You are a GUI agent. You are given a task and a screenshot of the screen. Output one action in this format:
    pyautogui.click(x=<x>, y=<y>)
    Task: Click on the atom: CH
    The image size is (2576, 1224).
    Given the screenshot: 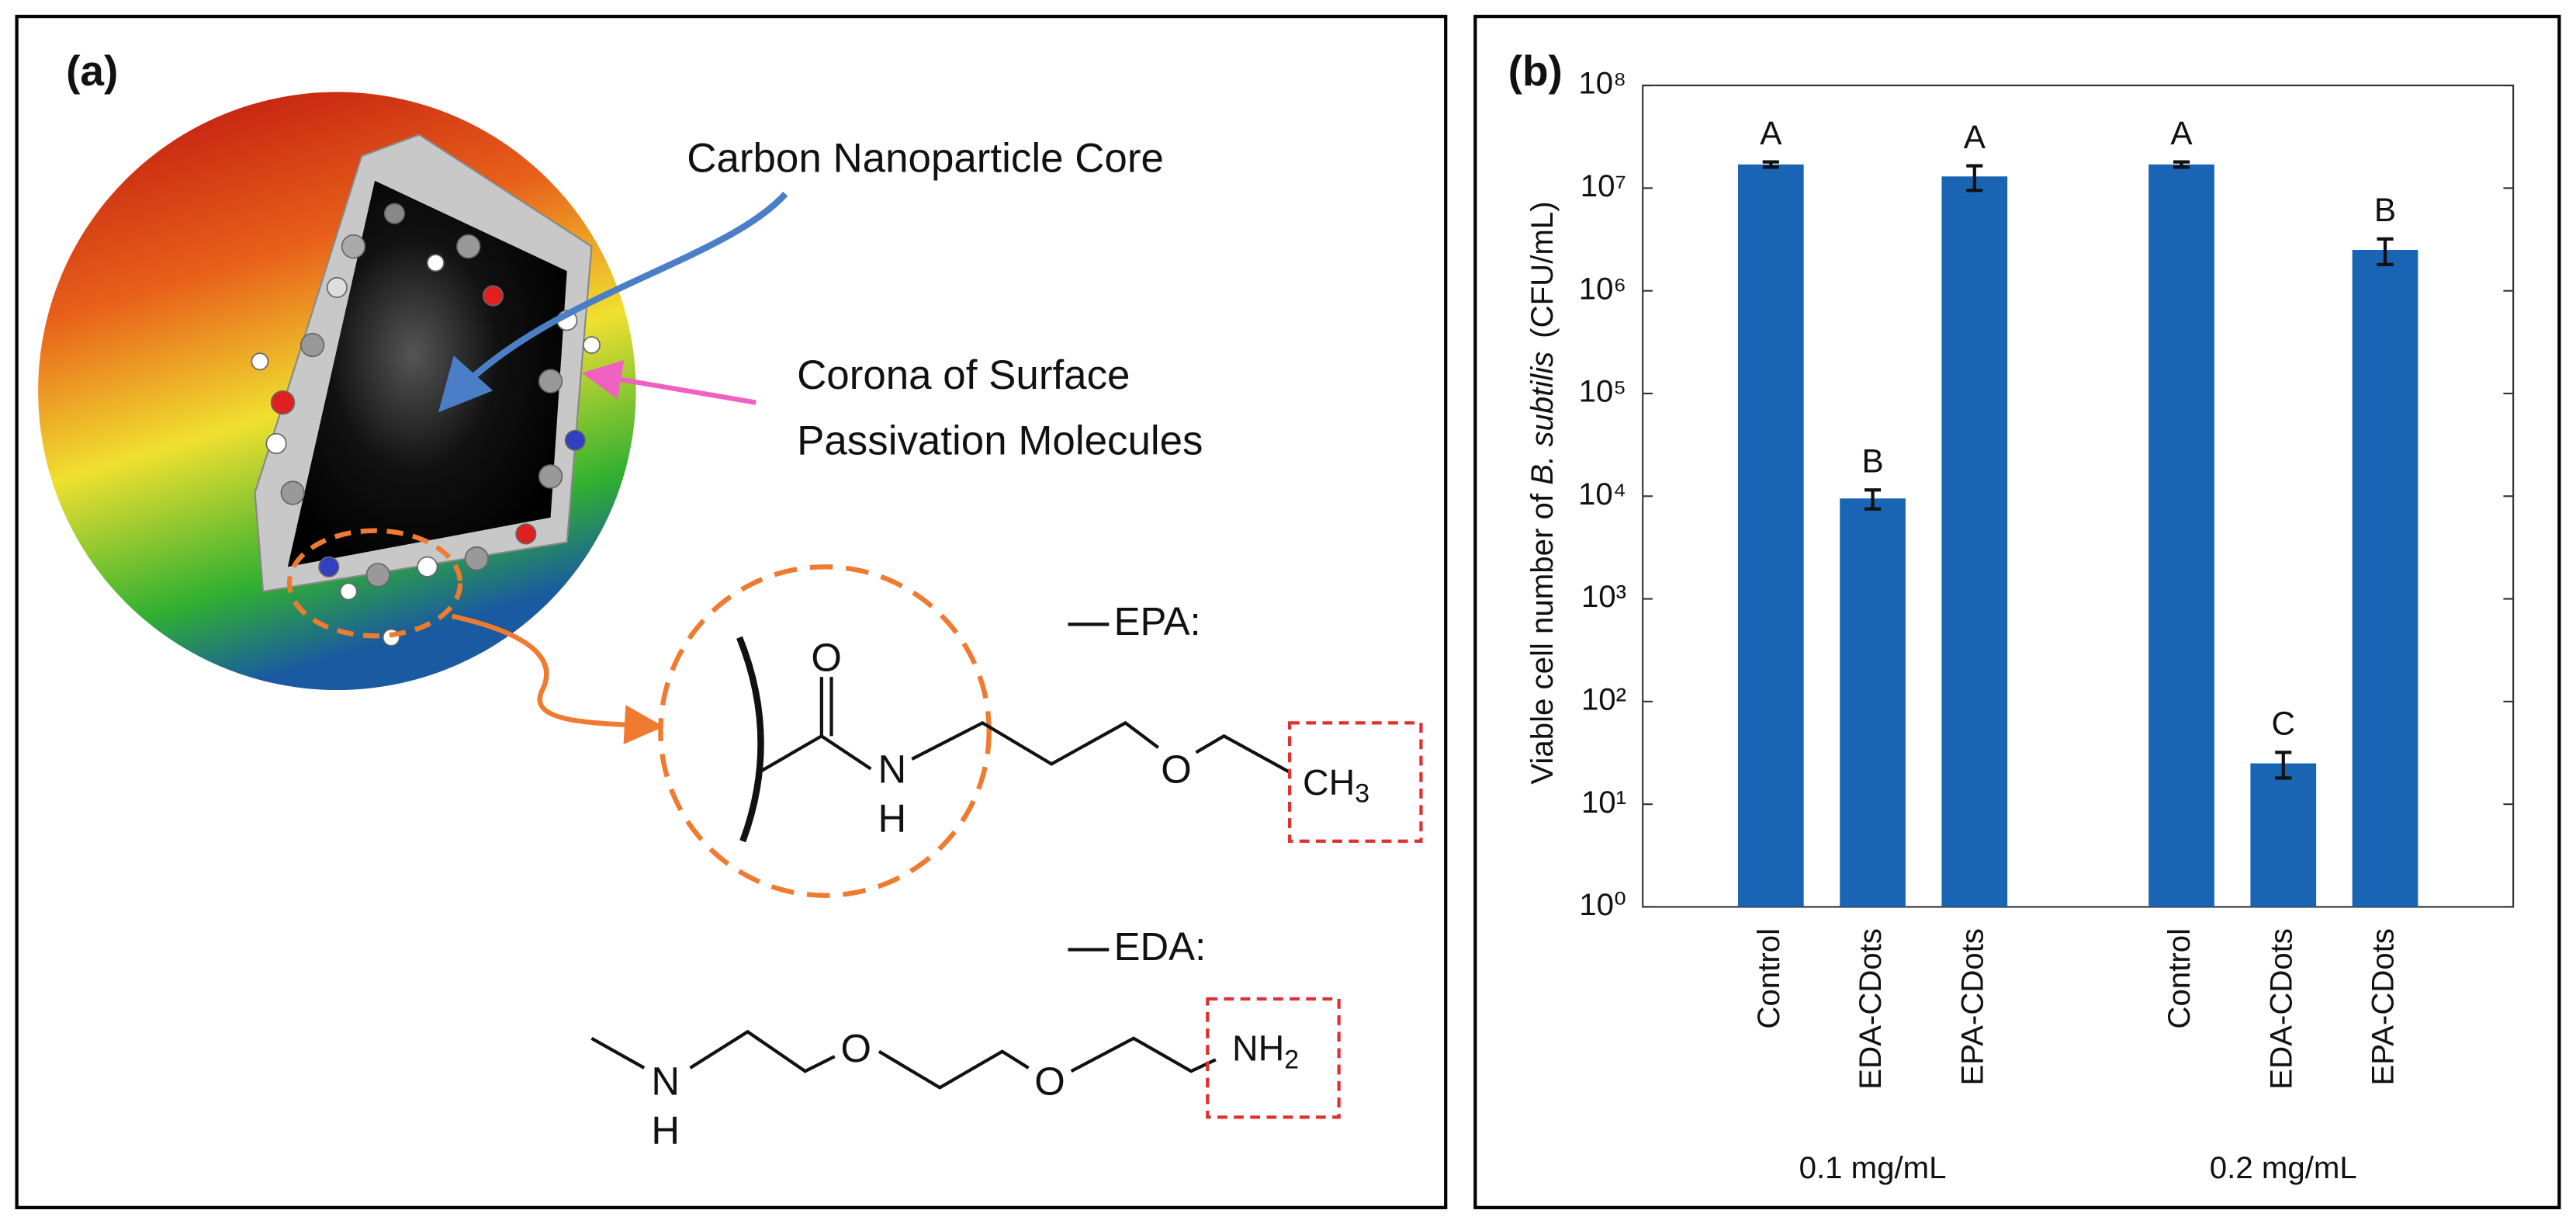 What is the action you would take?
    pyautogui.click(x=1329, y=782)
    